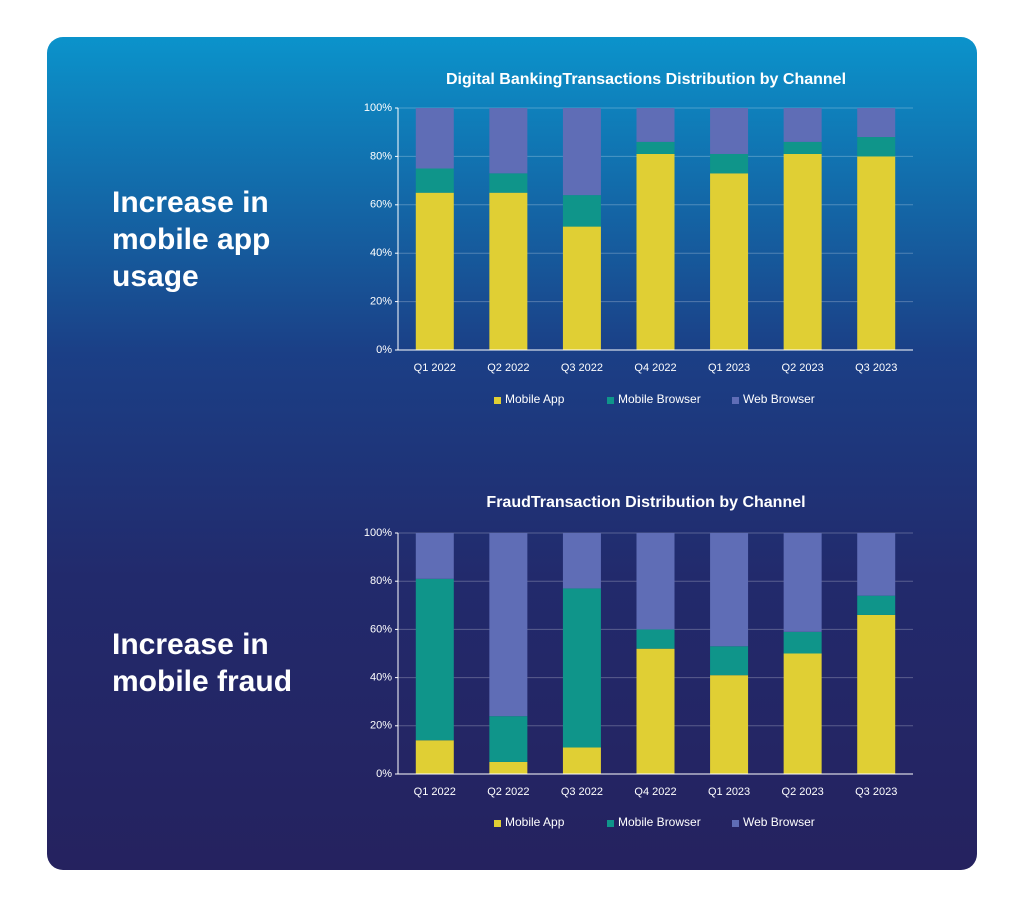  Describe the element at coordinates (645, 502) in the screenshot. I see `chart-title: FraudTransaction Distribution by Channel` at that location.